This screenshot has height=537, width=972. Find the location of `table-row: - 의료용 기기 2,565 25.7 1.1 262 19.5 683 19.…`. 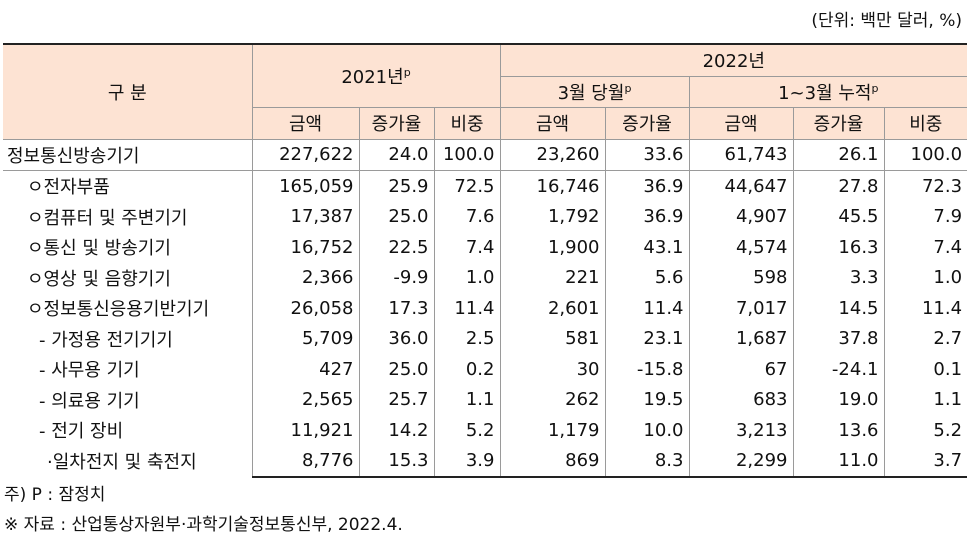

table-row: - 의료용 기기 2,565 25.7 1.1 262 19.5 683 19.… is located at coordinates (485, 399).